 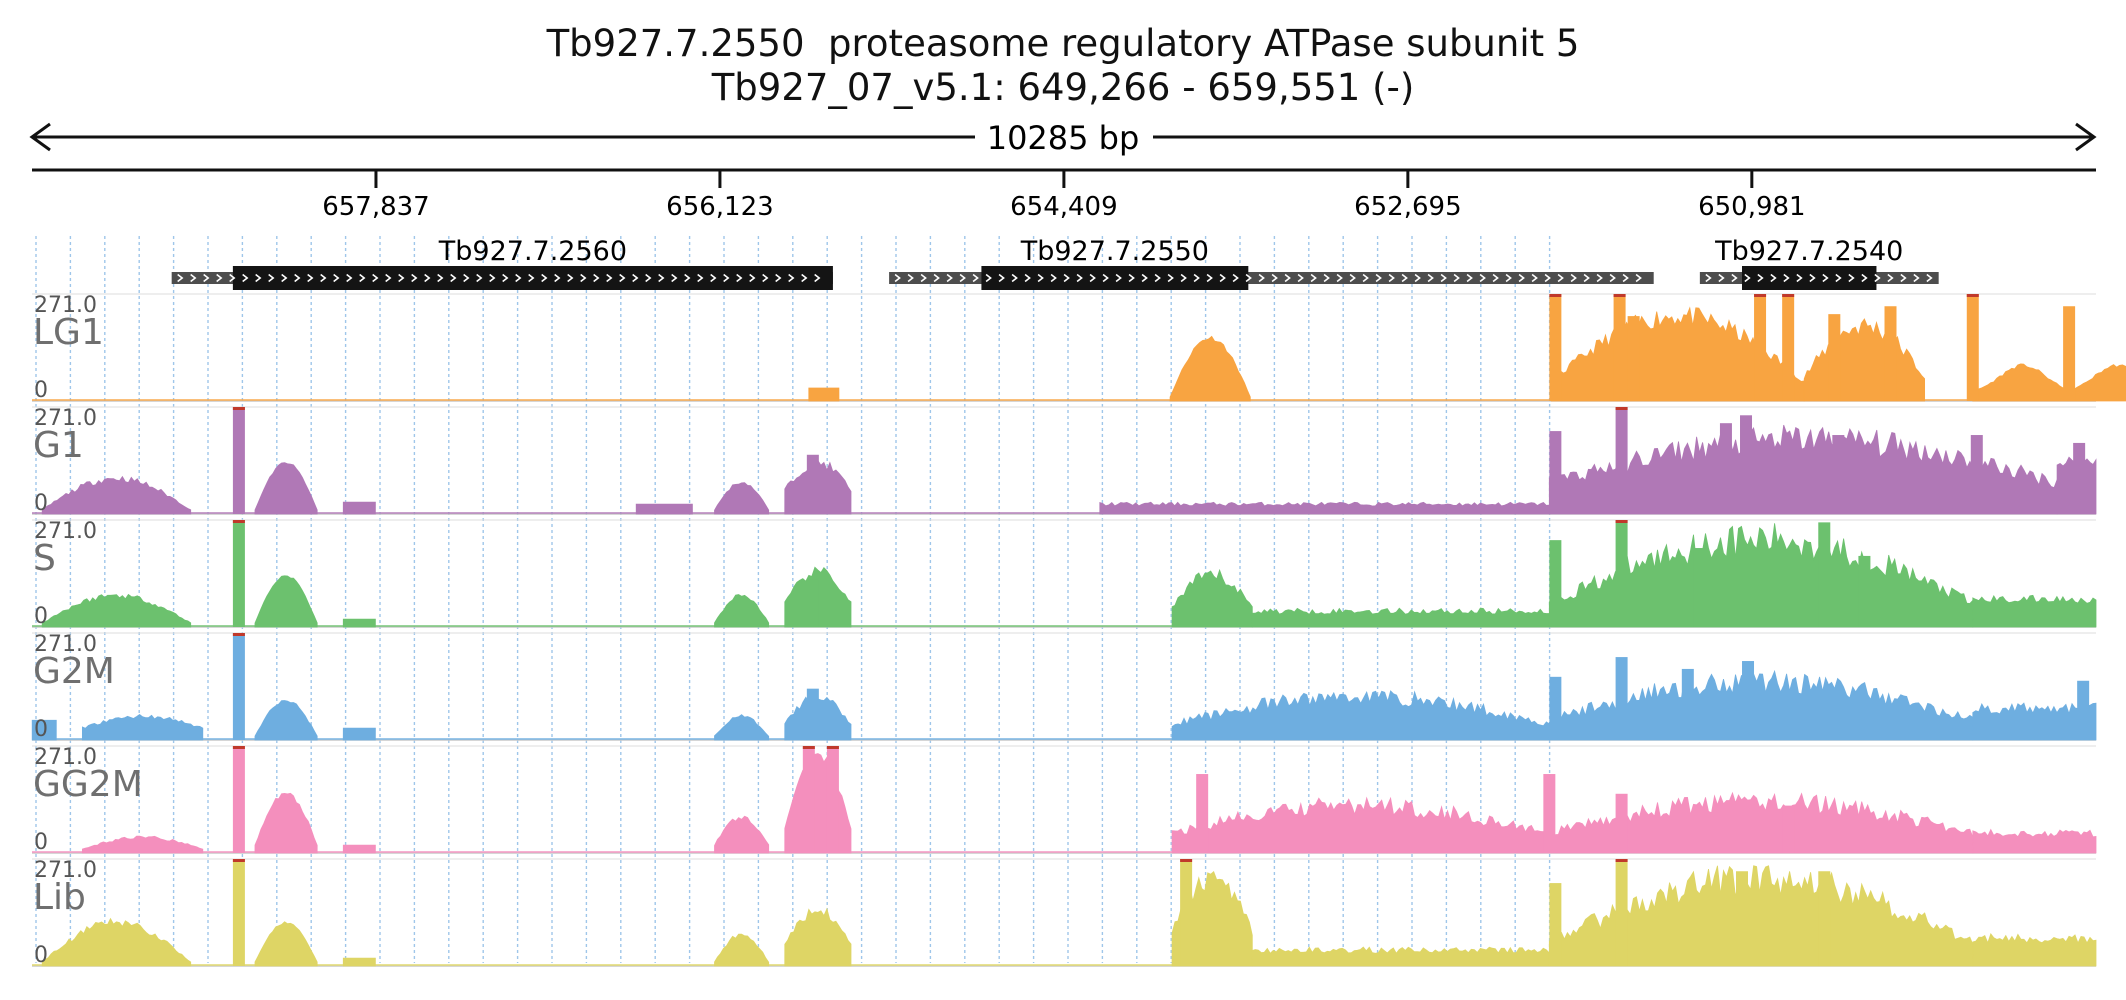 What do you see at coordinates (40, 137) in the screenshot?
I see `span-arrow-left` at bounding box center [40, 137].